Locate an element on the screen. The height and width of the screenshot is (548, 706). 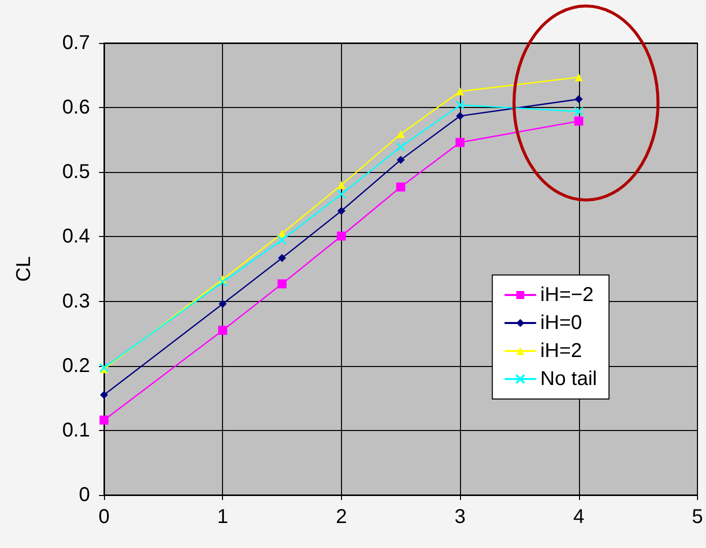
y-tick-label: 0.1 is located at coordinates (76, 430).